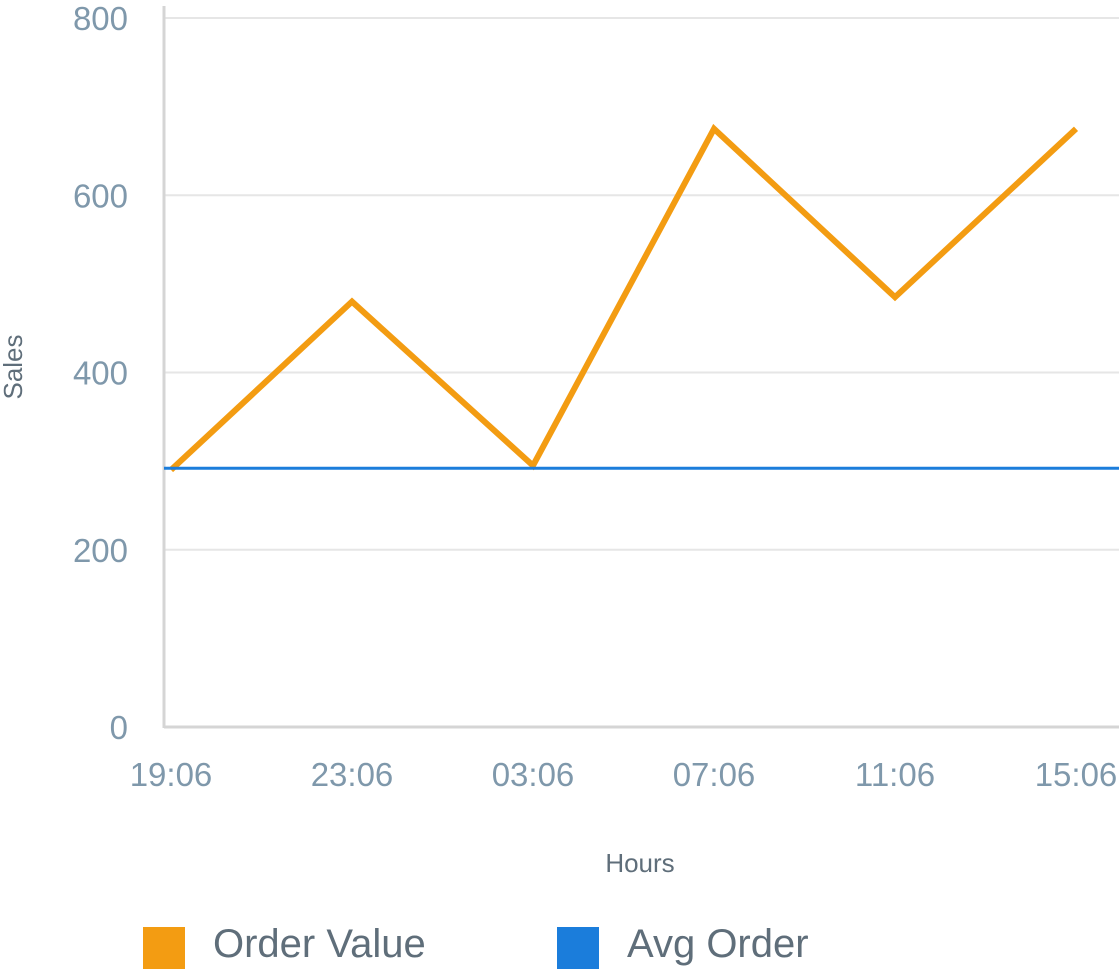  Describe the element at coordinates (714, 774) in the screenshot. I see `x-tick-label: 07:06` at that location.